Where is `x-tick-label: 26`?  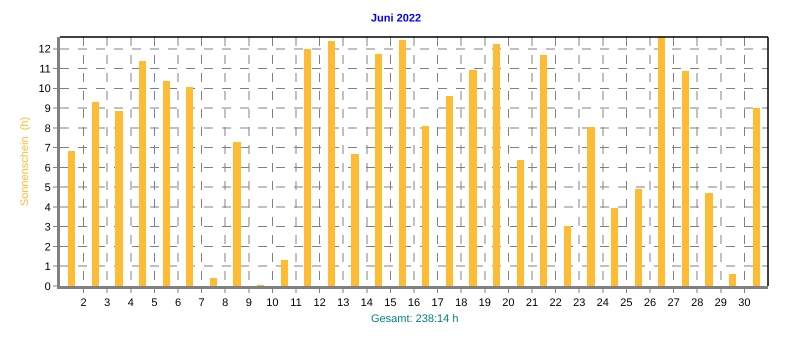
x-tick-label: 26 is located at coordinates (650, 303).